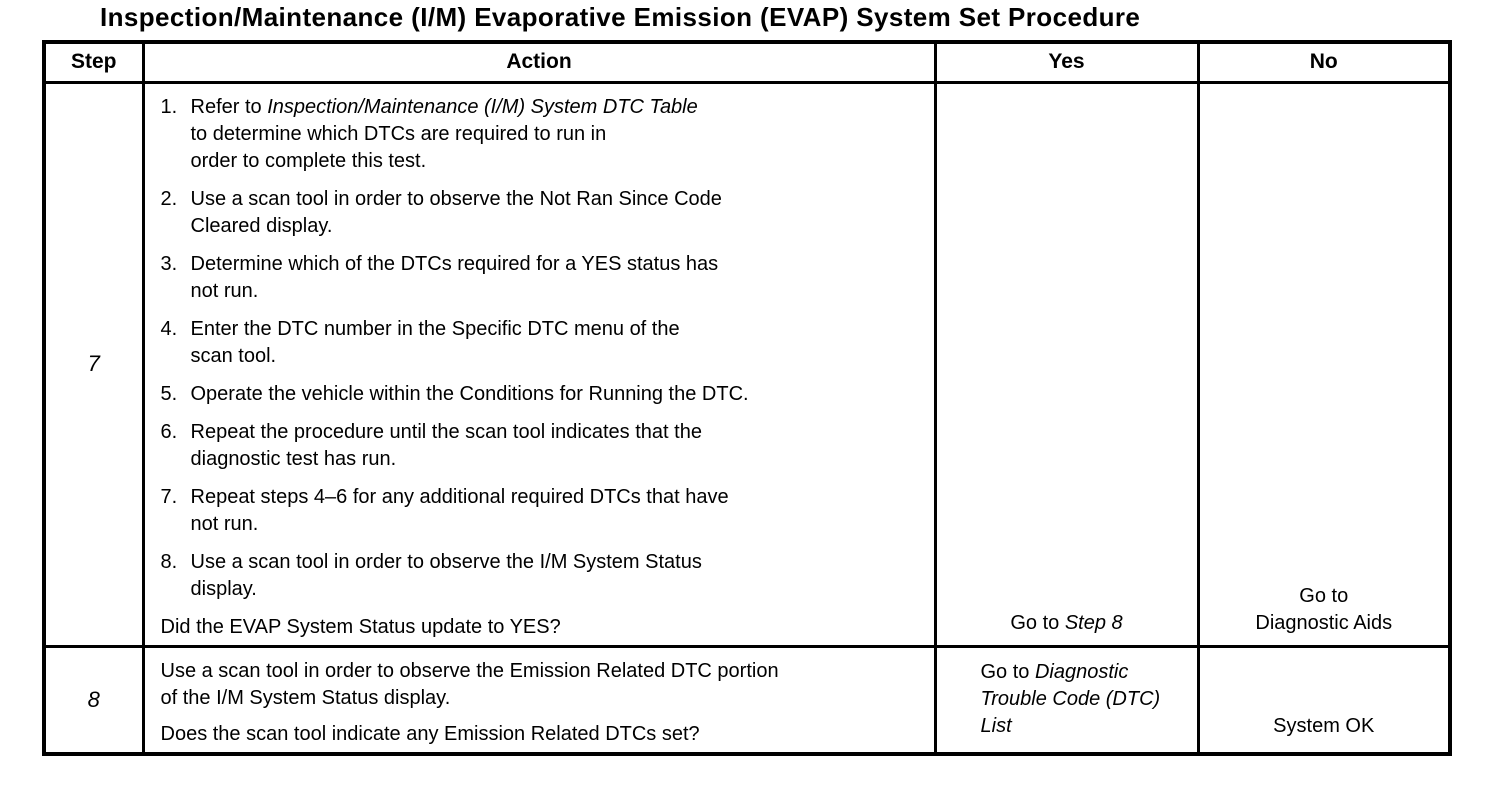  I want to click on text-segment: Step 8, so click(1093, 622).